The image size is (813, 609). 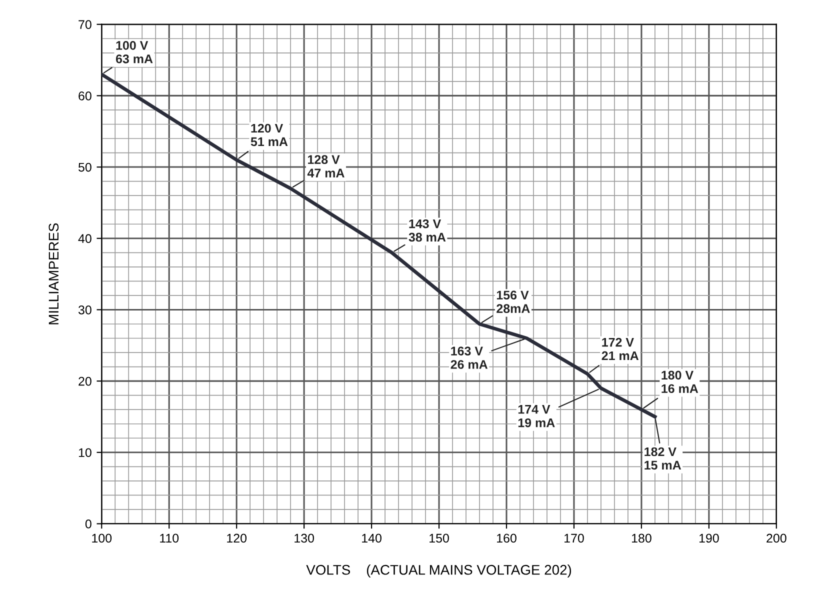 I want to click on y-tick-label: 10, so click(x=85, y=453).